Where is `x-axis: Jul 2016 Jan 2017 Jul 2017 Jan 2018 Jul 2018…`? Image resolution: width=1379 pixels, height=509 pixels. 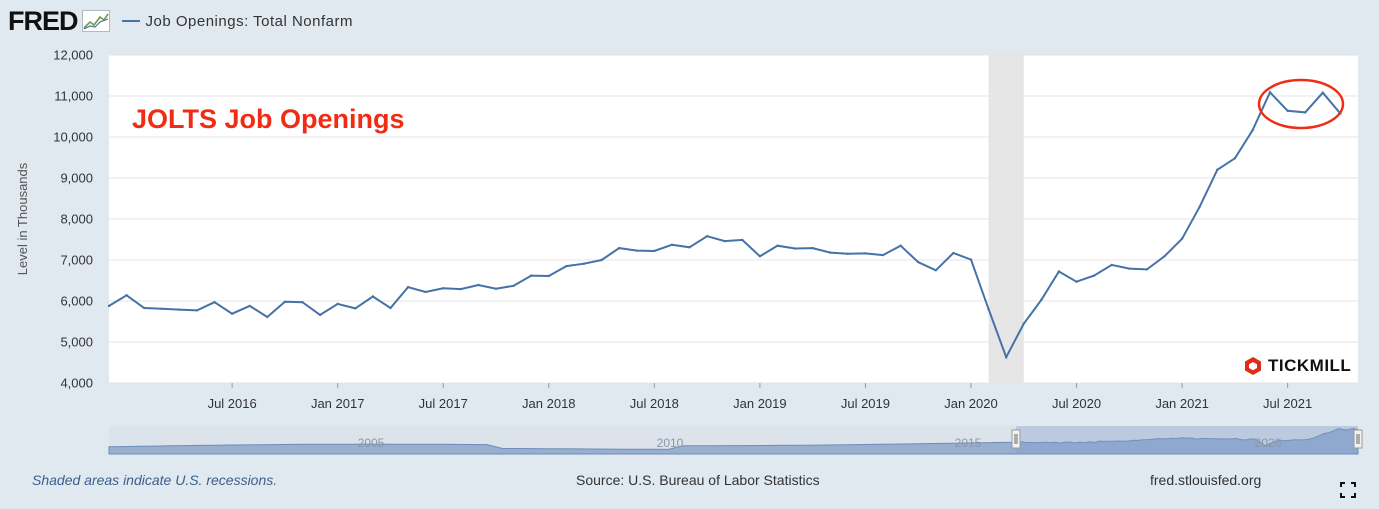 x-axis: Jul 2016 Jan 2017 Jul 2017 Jan 2018 Jul 2018… is located at coordinates (760, 397).